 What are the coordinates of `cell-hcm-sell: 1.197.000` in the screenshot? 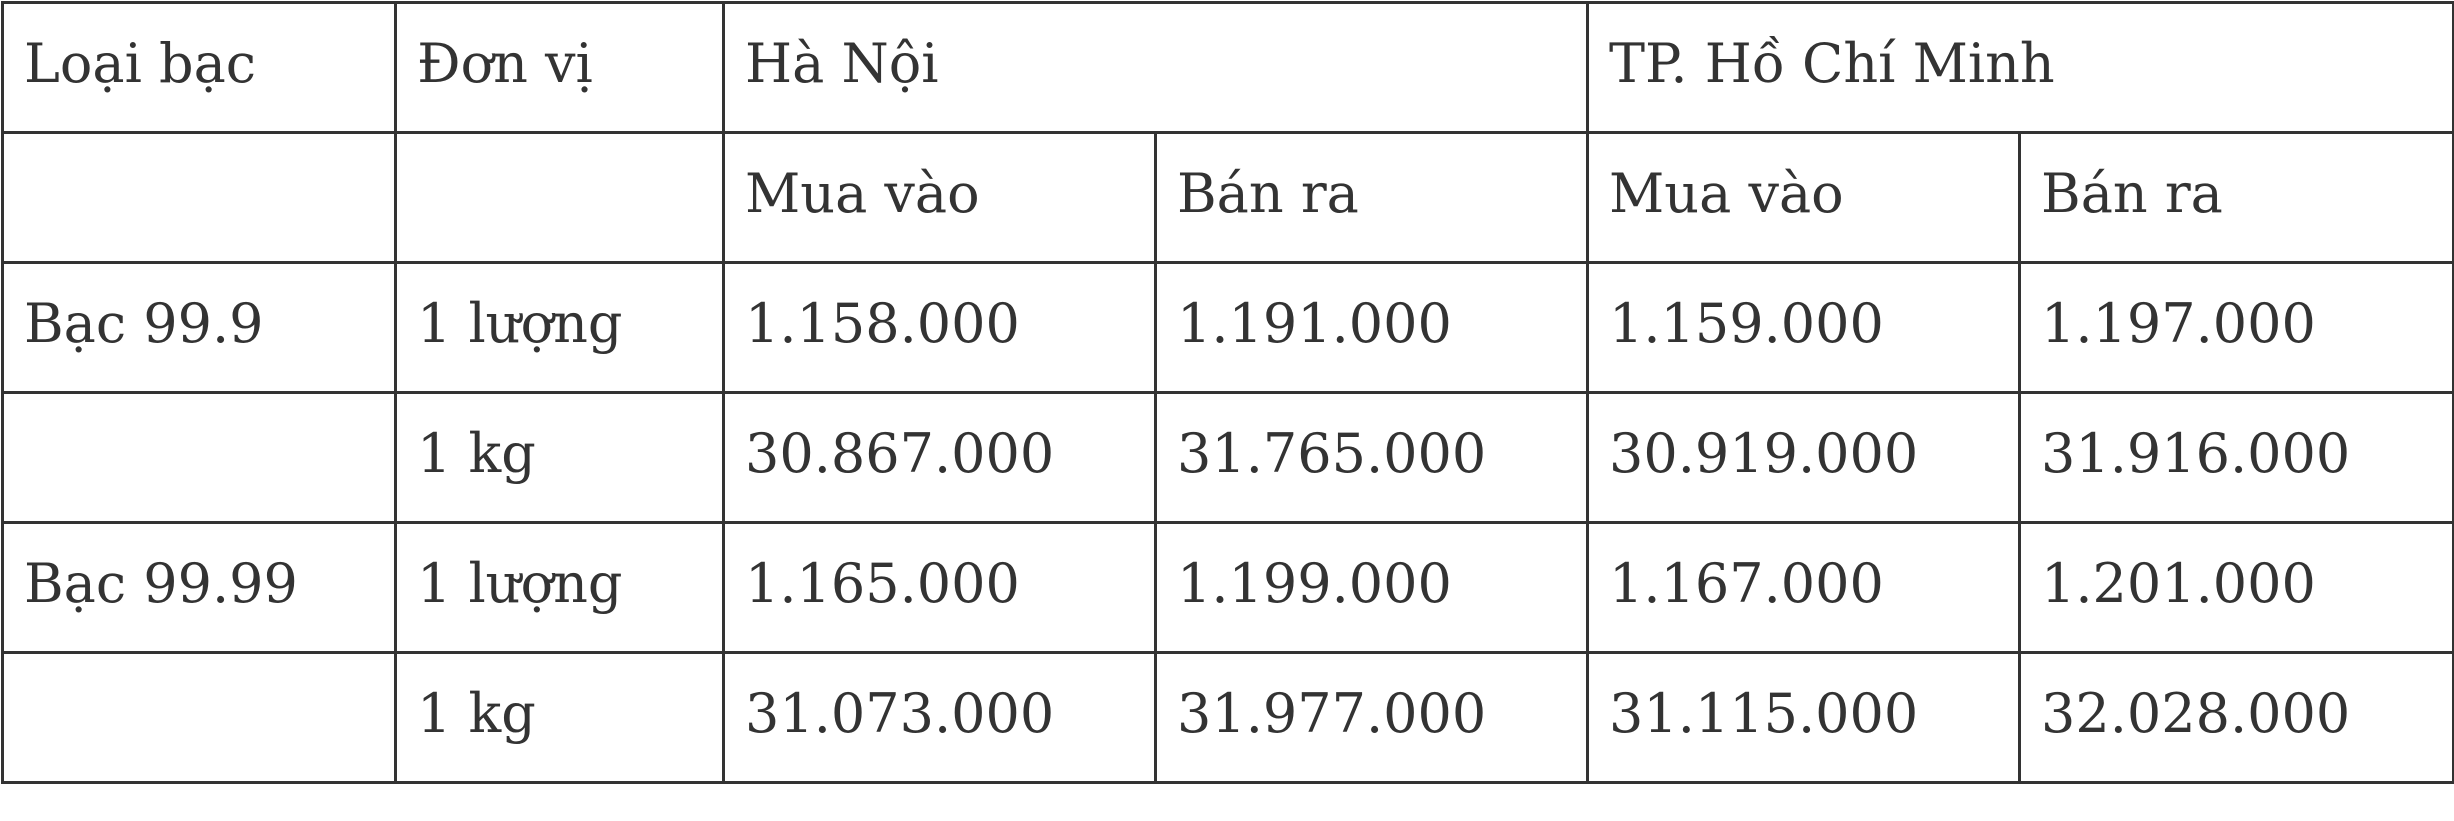 It's located at (2236, 327).